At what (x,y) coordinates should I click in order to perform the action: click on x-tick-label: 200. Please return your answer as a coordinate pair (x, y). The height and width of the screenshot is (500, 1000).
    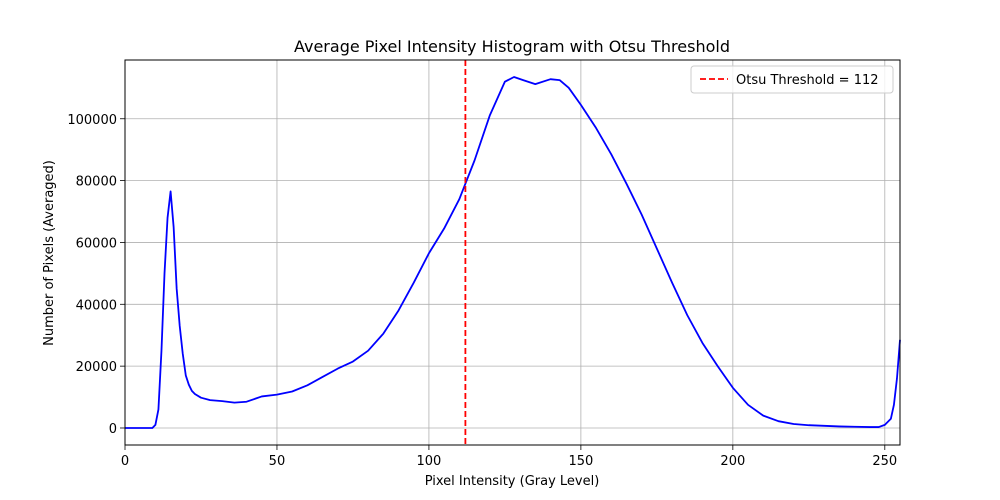
    Looking at the image, I should click on (732, 461).